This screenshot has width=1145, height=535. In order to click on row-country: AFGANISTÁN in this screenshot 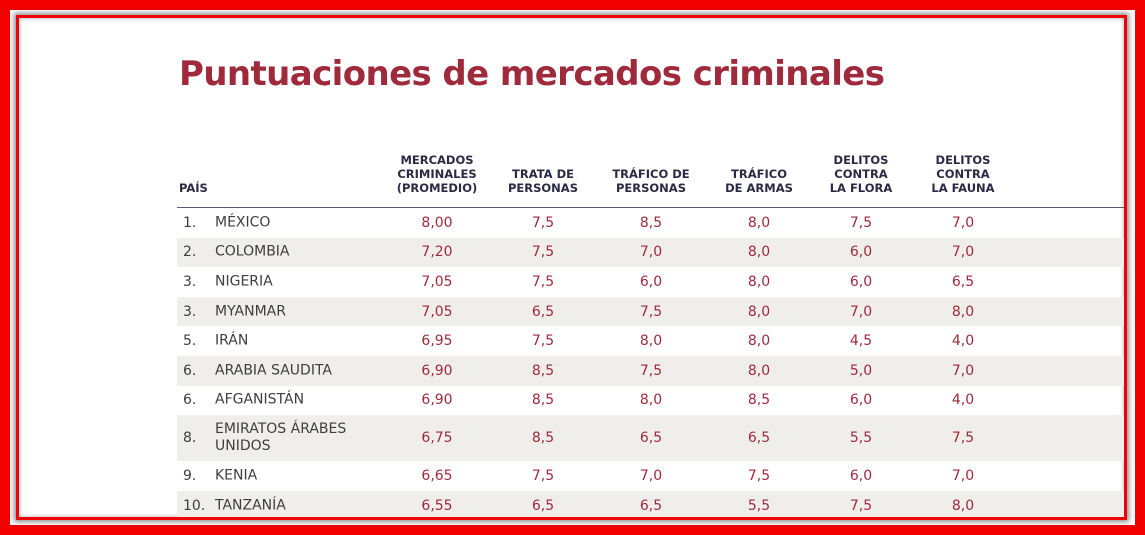, I will do `click(260, 399)`.